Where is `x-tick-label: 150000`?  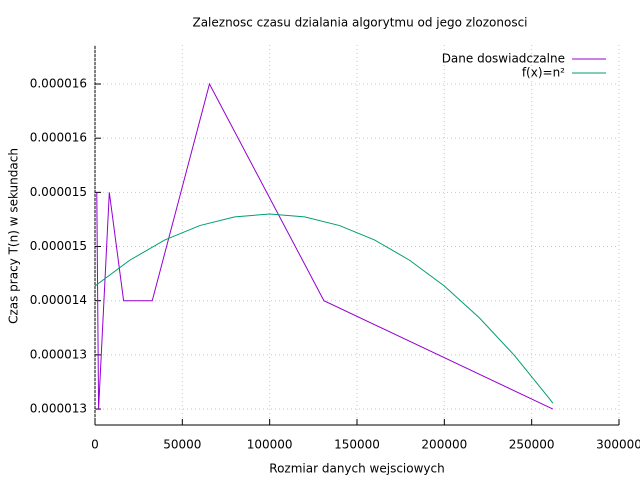 x-tick-label: 150000 is located at coordinates (357, 445).